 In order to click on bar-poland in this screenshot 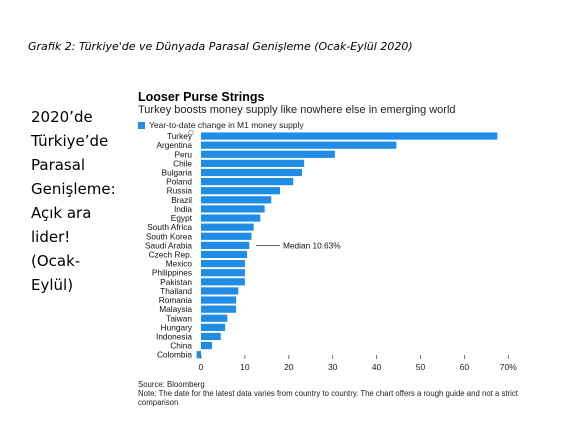, I will do `click(247, 182)`.